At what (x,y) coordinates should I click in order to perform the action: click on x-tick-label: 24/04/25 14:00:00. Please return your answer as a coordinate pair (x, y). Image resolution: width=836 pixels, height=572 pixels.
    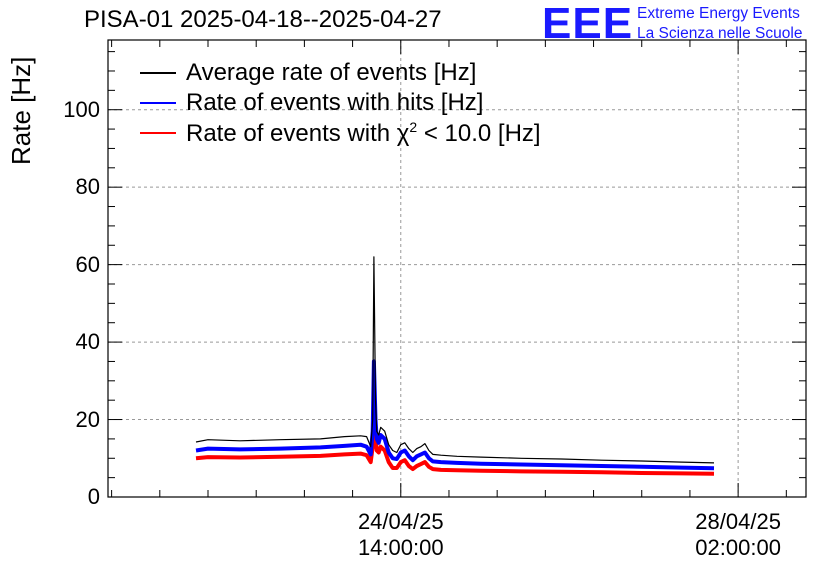
    Looking at the image, I should click on (401, 535).